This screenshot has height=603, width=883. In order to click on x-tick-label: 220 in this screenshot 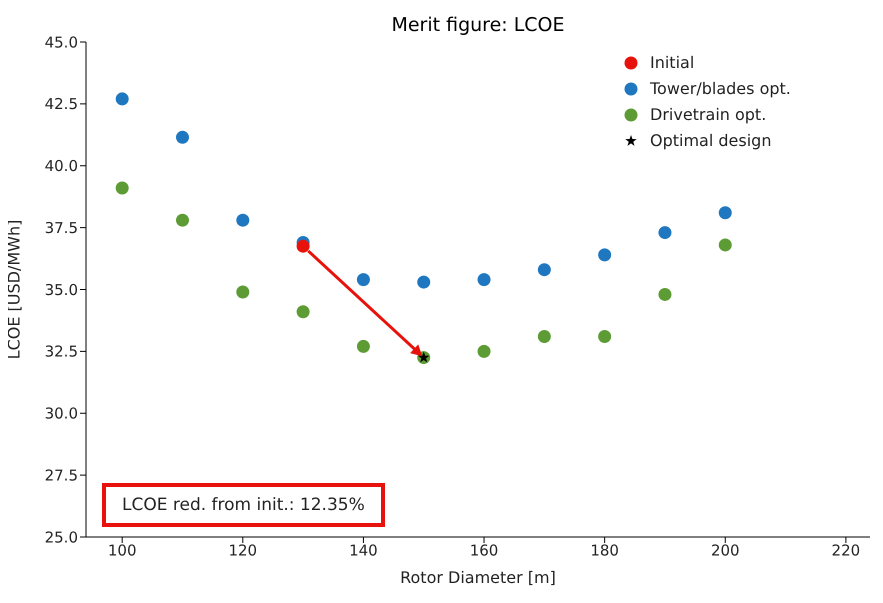, I will do `click(846, 551)`.